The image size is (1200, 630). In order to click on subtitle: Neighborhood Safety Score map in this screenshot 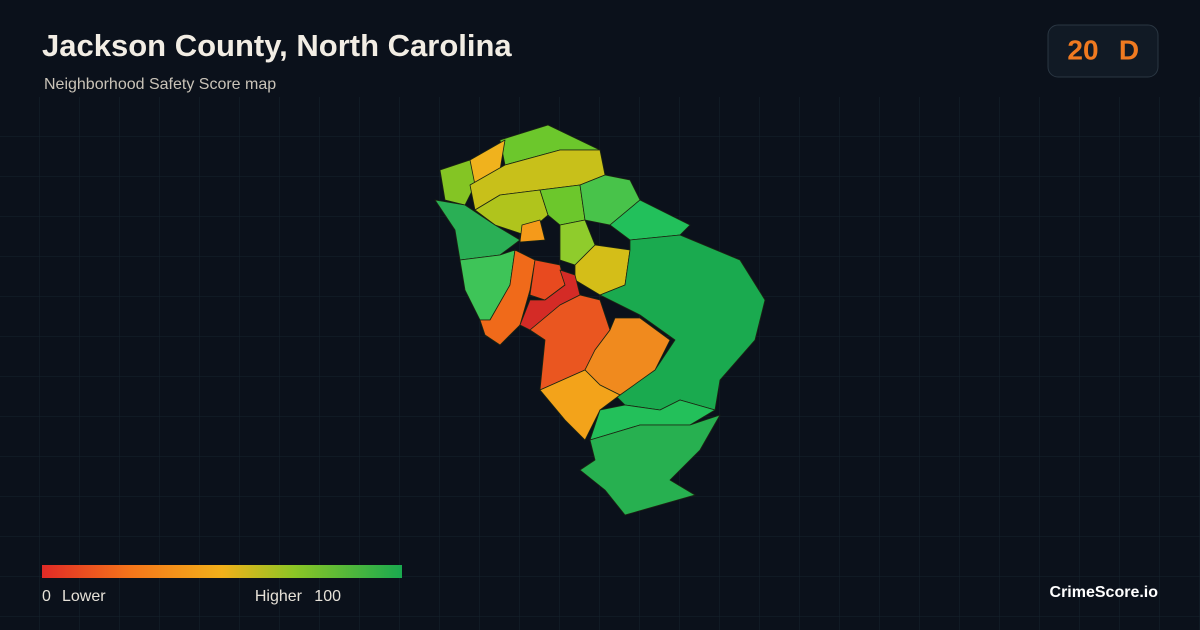, I will do `click(160, 84)`.